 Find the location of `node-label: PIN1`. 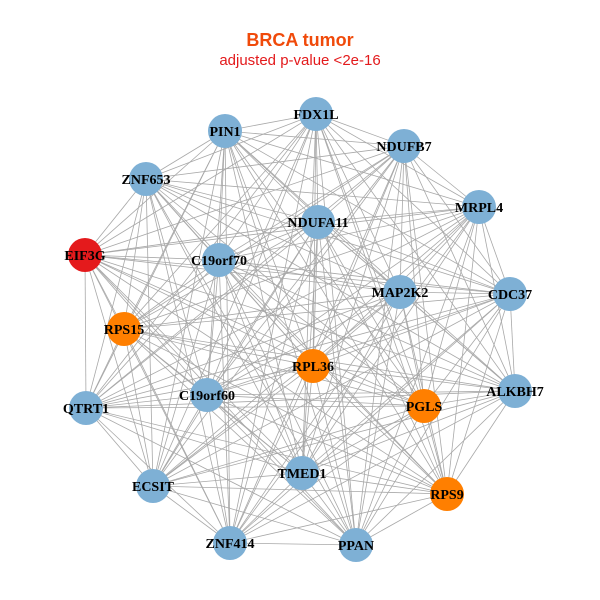

node-label: PIN1 is located at coordinates (224, 132).